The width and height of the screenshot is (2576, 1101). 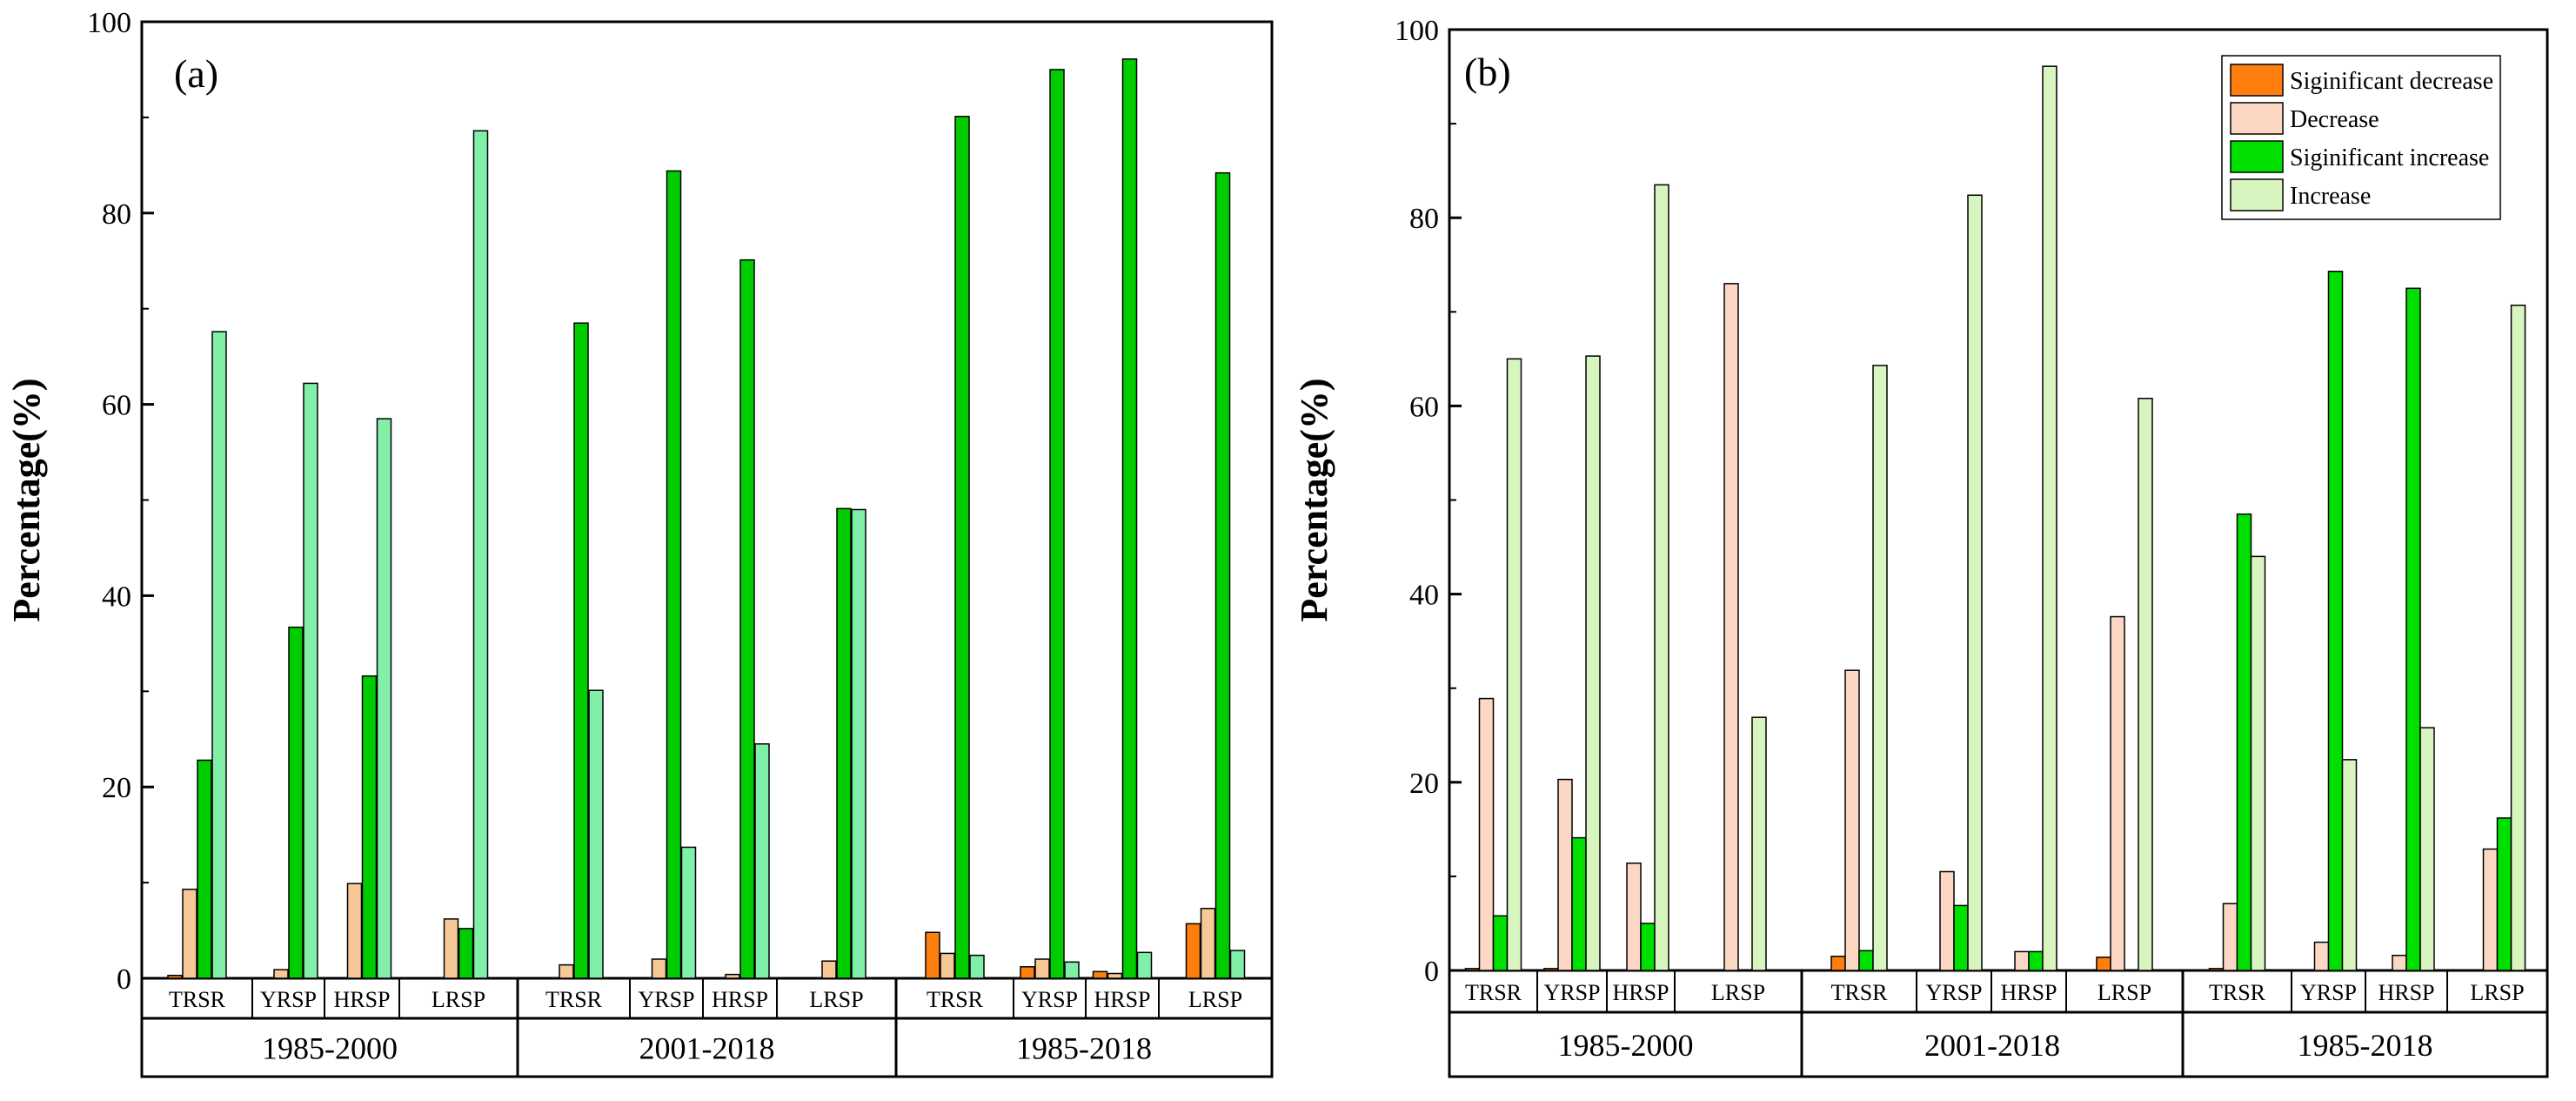 I want to click on legend-swatch, so click(x=2257, y=194).